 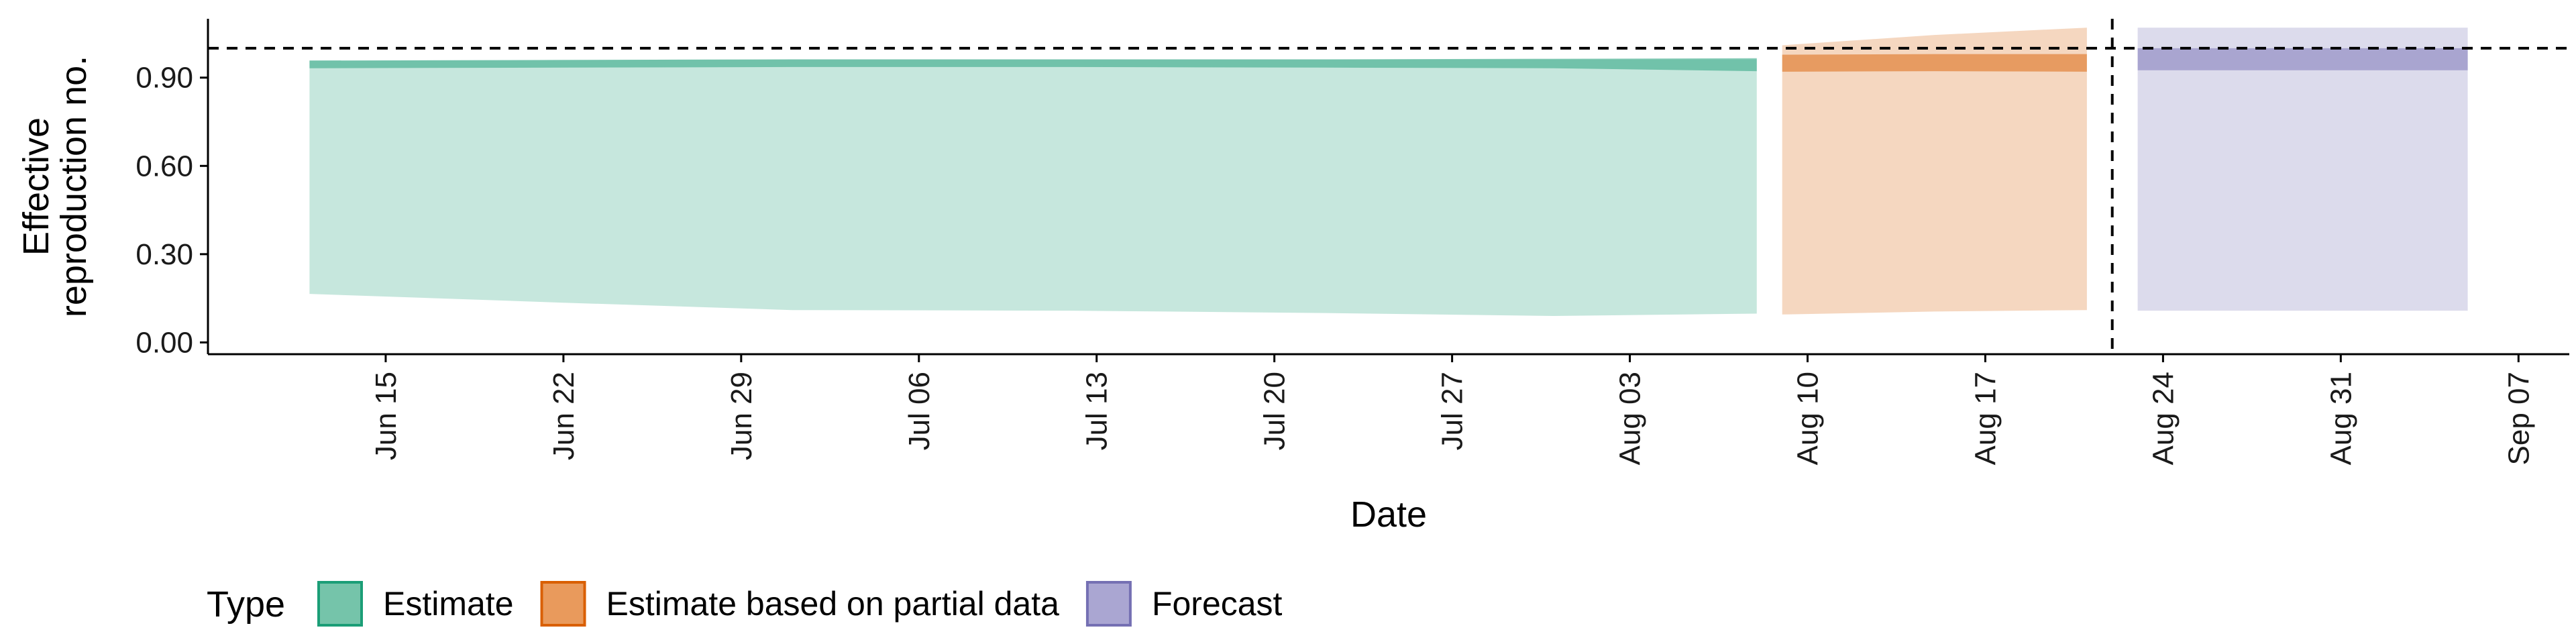 What do you see at coordinates (74, 186) in the screenshot?
I see `y-axis-title-line: reproduction no.` at bounding box center [74, 186].